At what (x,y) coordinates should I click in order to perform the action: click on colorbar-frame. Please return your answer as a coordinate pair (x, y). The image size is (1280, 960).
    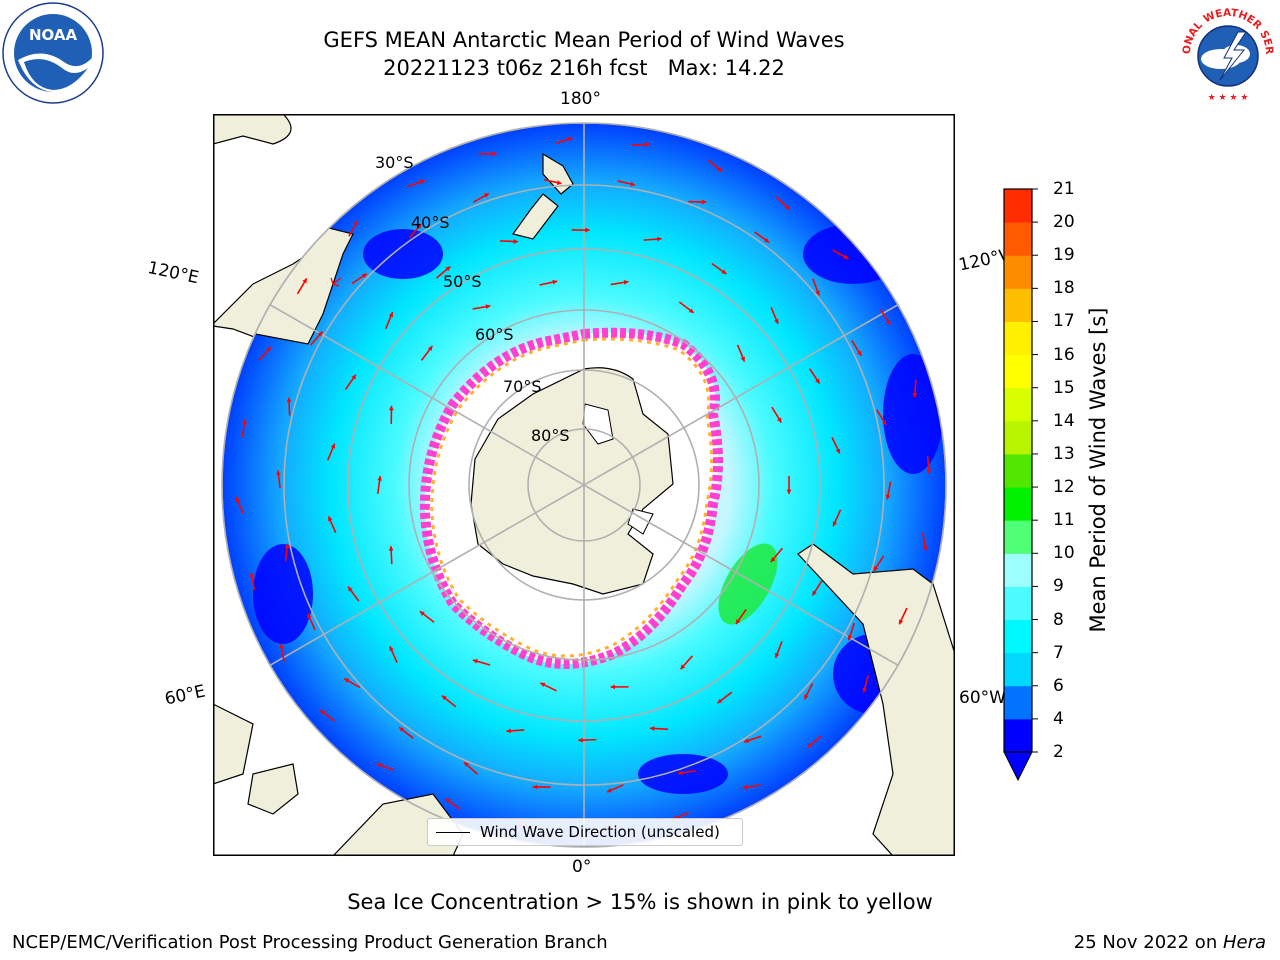
    Looking at the image, I should click on (1018, 470).